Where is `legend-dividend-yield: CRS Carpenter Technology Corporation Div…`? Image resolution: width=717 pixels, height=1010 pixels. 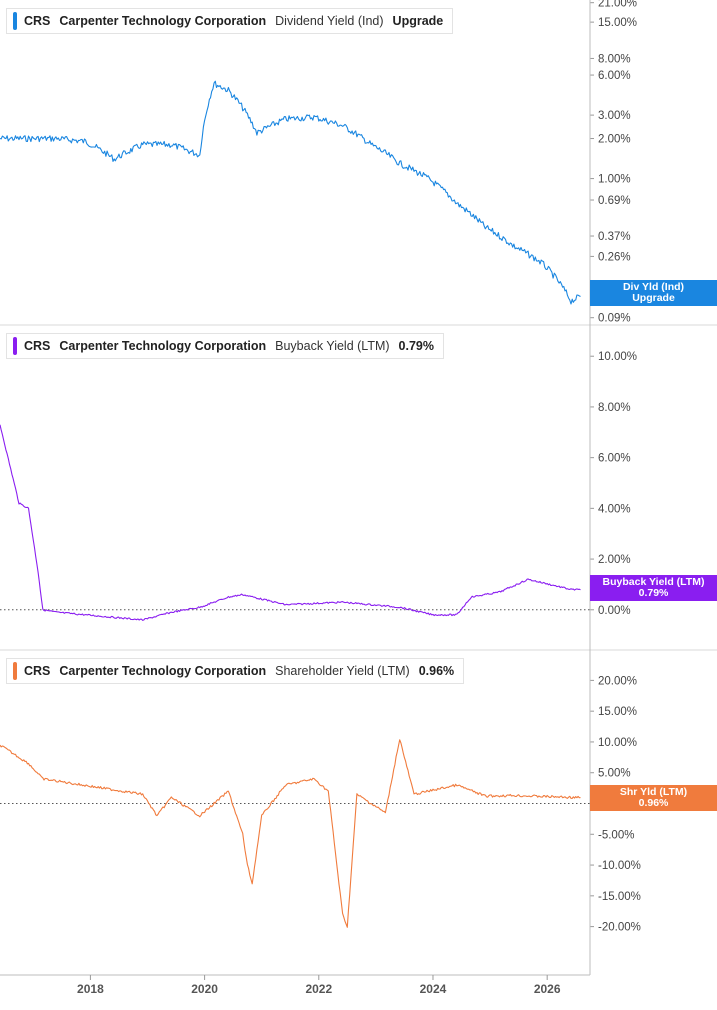
legend-dividend-yield: CRS Carpenter Technology Corporation Div… is located at coordinates (230, 21).